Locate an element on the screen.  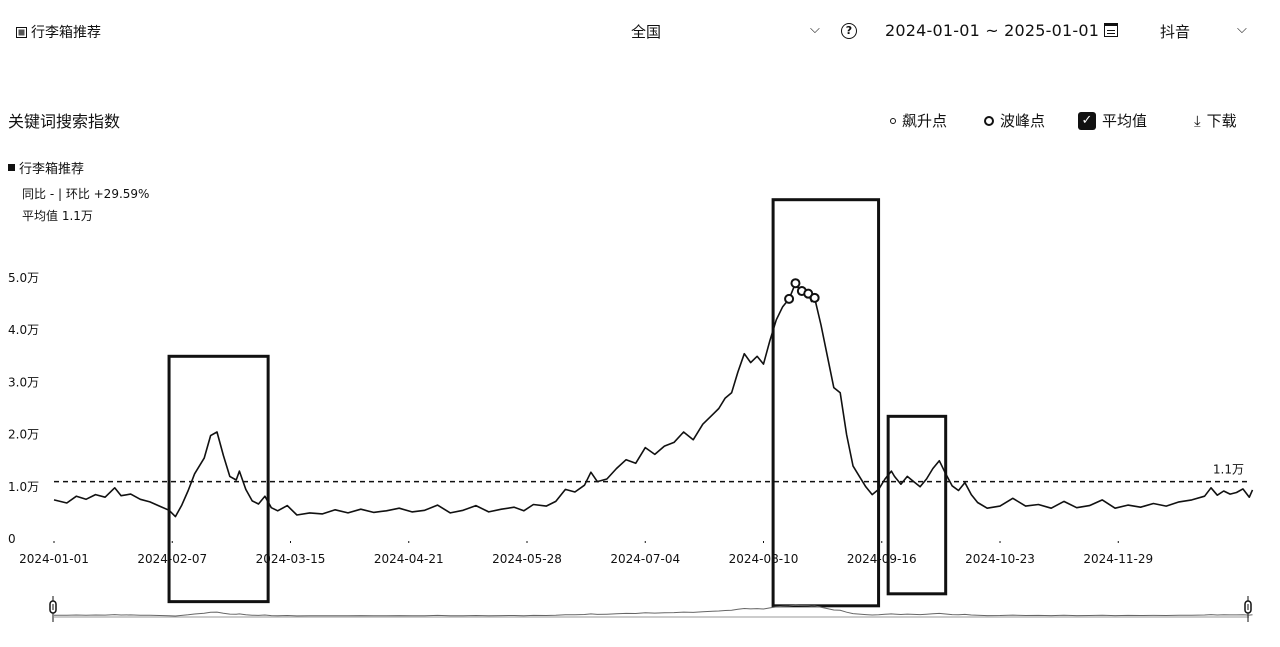
x-tick-label: 2024-07-04 is located at coordinates (645, 559).